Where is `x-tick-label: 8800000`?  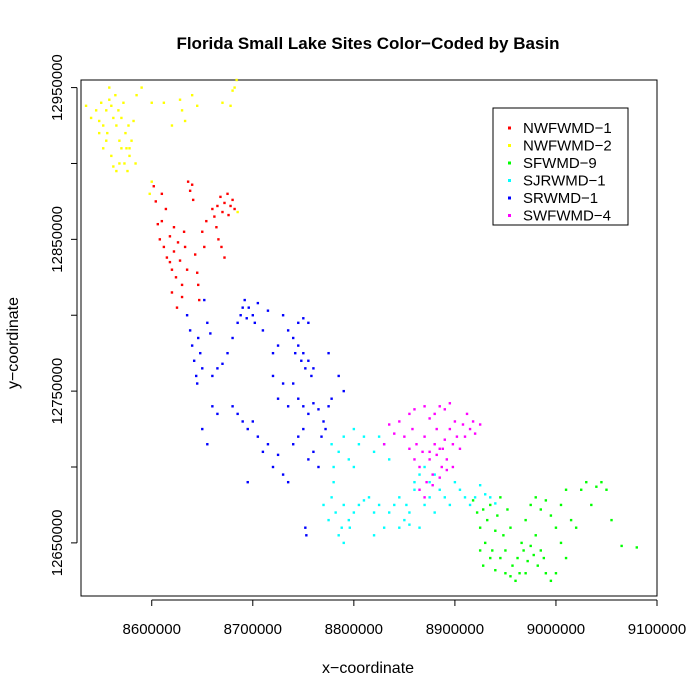 x-tick-label: 8800000 is located at coordinates (354, 629).